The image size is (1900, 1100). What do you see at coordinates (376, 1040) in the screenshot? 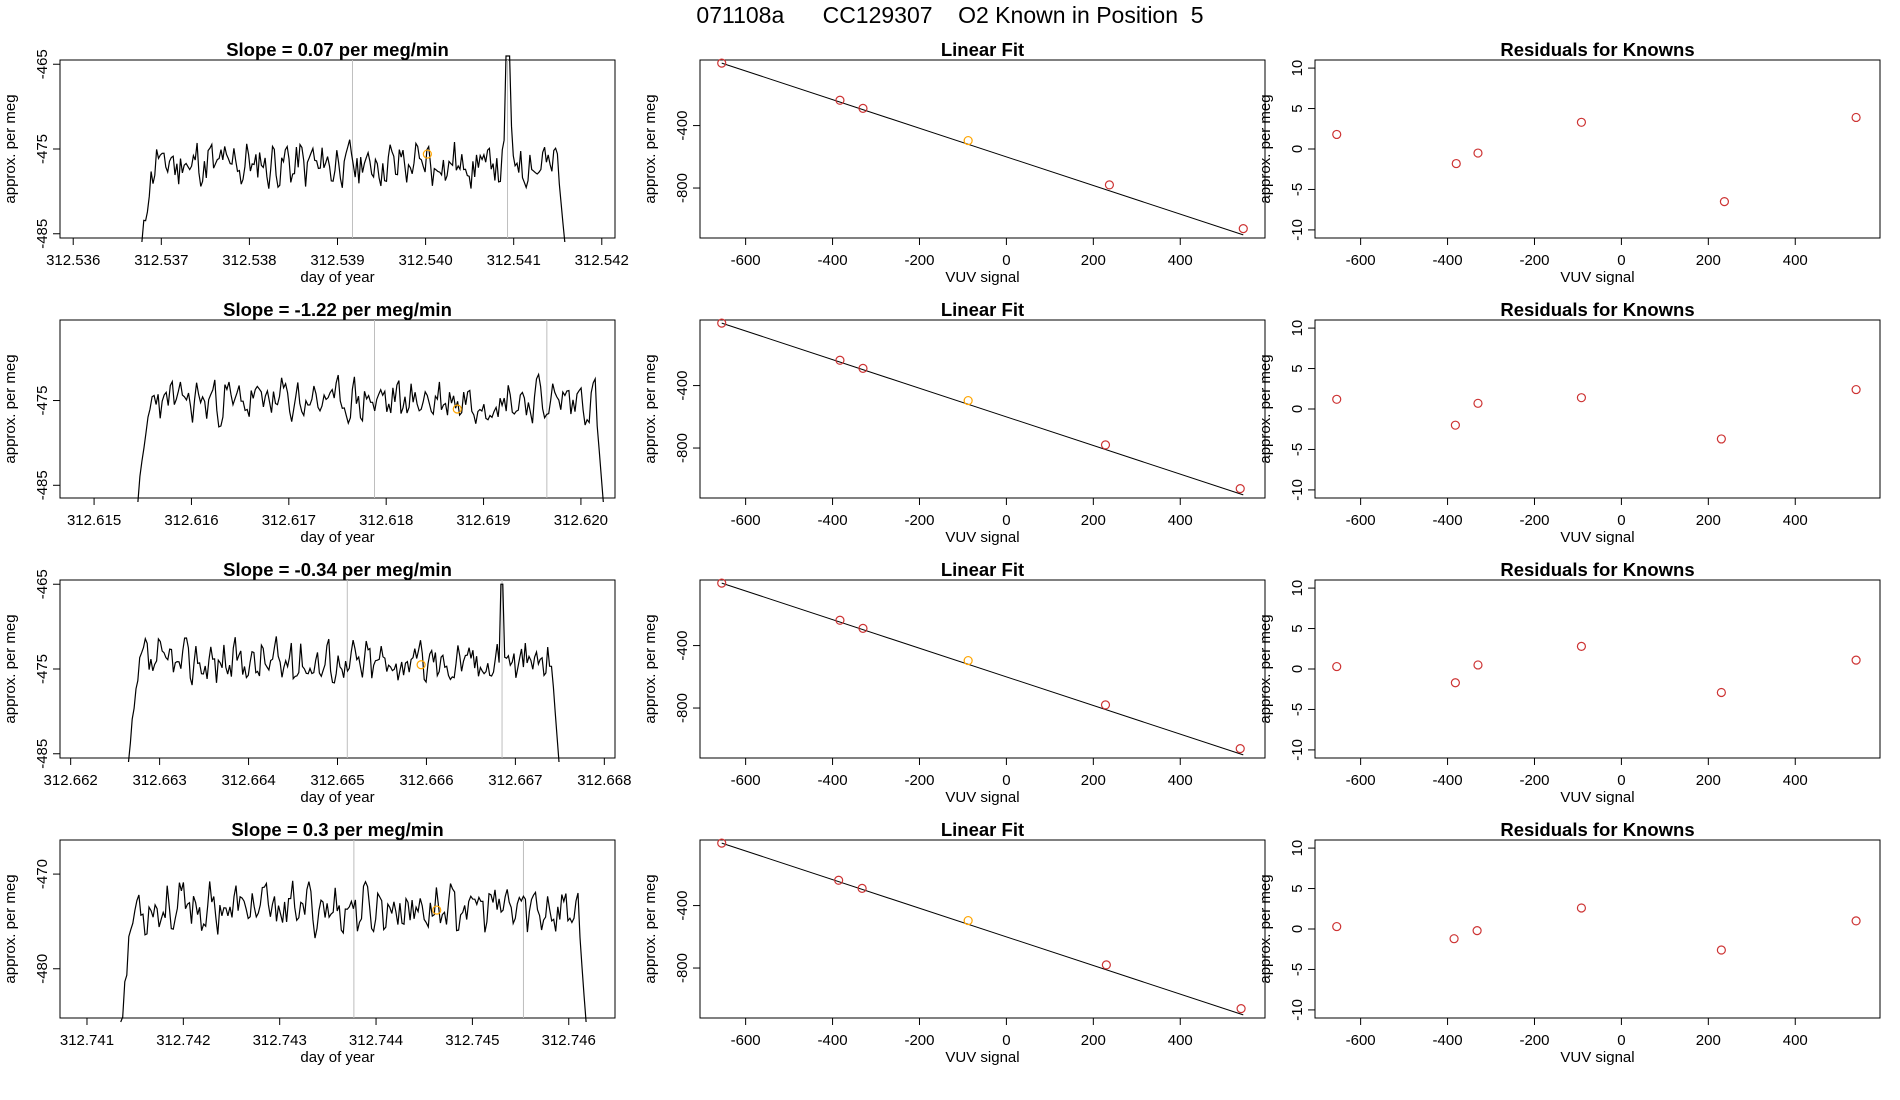
I see `chart-4-x-tick-label: 312.744` at bounding box center [376, 1040].